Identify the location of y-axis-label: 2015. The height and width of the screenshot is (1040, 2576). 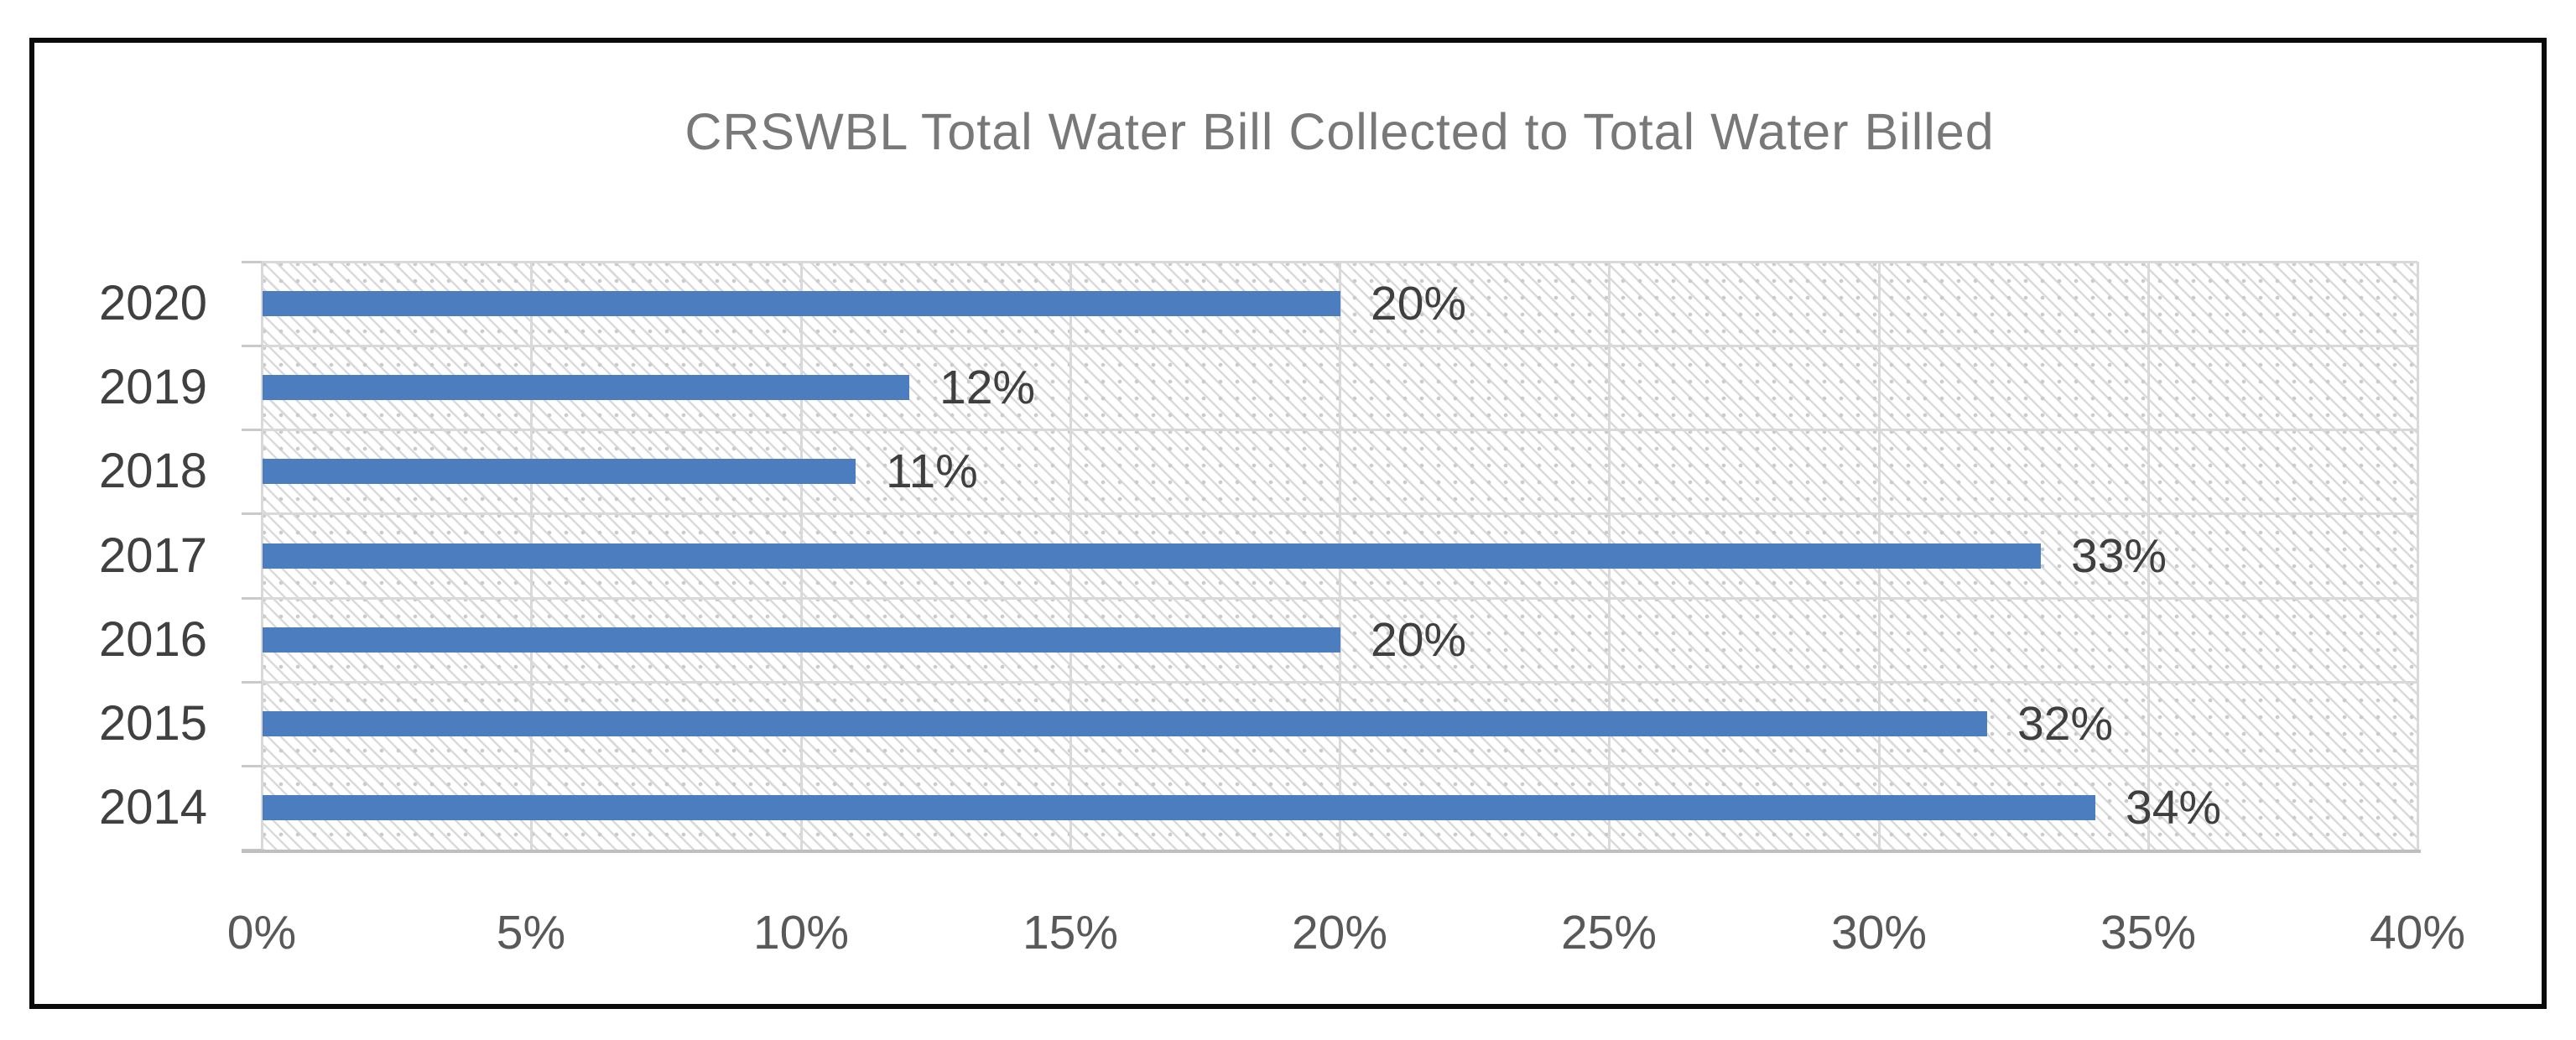
(152, 723).